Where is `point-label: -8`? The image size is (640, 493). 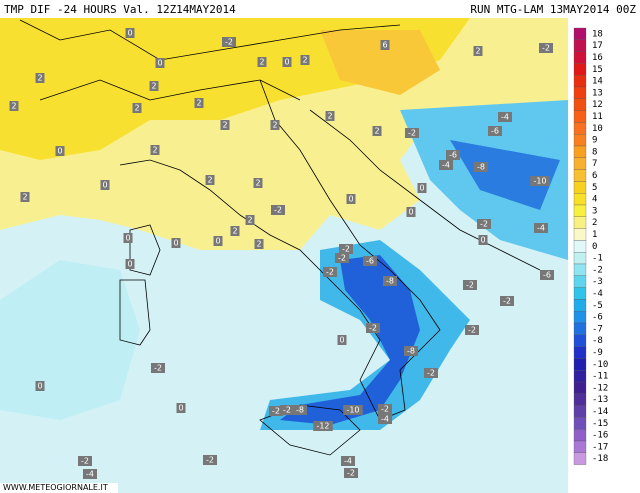 point-label: -8 is located at coordinates (481, 167).